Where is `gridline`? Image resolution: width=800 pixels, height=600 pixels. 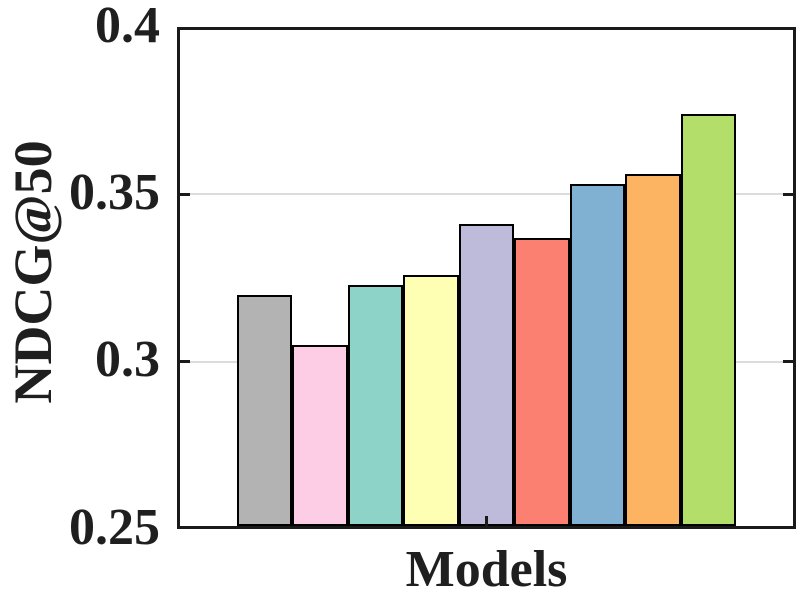
gridline is located at coordinates (486, 194).